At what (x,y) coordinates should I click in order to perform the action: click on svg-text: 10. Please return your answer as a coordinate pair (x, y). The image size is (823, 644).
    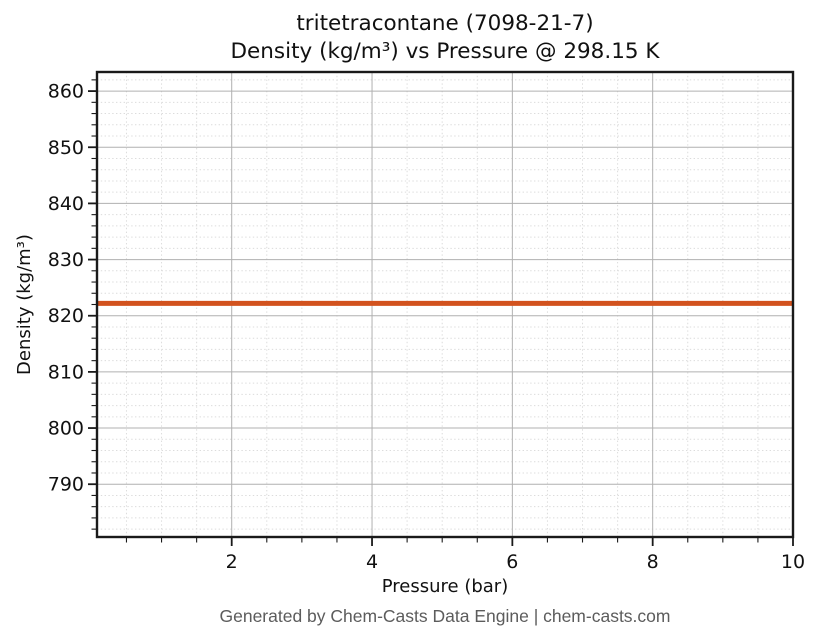
    Looking at the image, I should click on (793, 562).